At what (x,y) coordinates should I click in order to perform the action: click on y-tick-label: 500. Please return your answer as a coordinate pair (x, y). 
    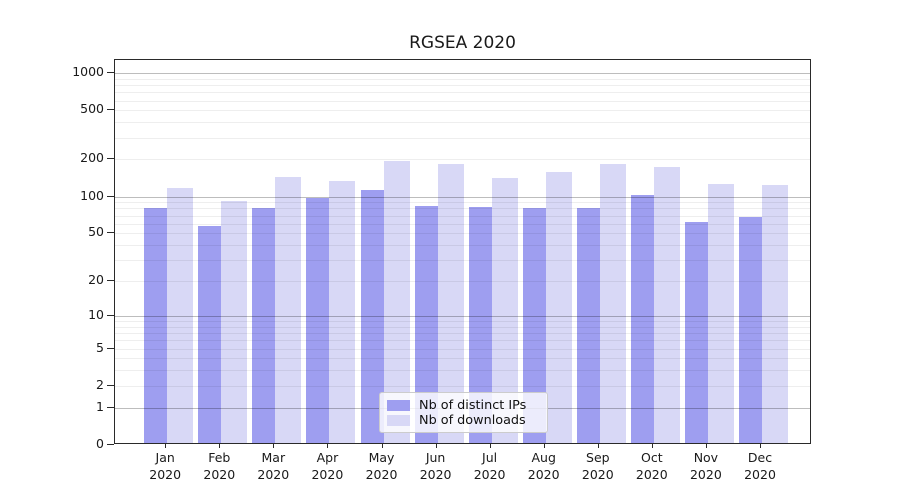
    Looking at the image, I should click on (92, 109).